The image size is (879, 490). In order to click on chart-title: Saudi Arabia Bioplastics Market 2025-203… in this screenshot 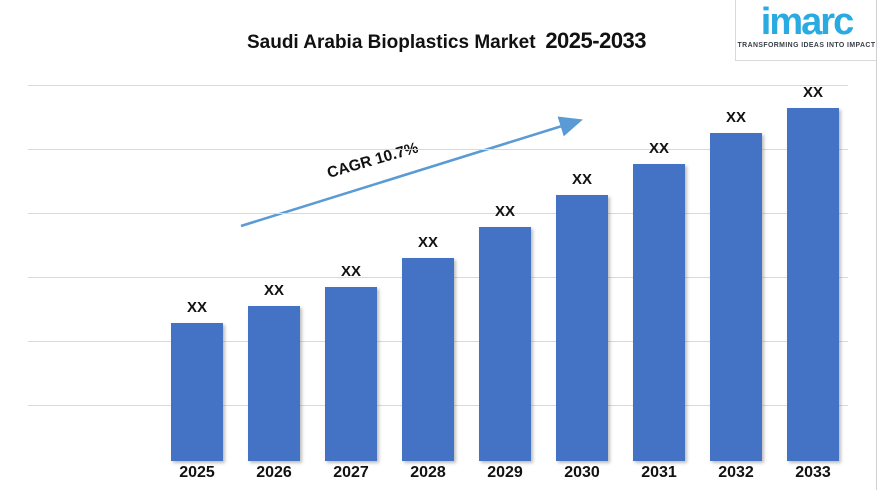, I will do `click(439, 41)`.